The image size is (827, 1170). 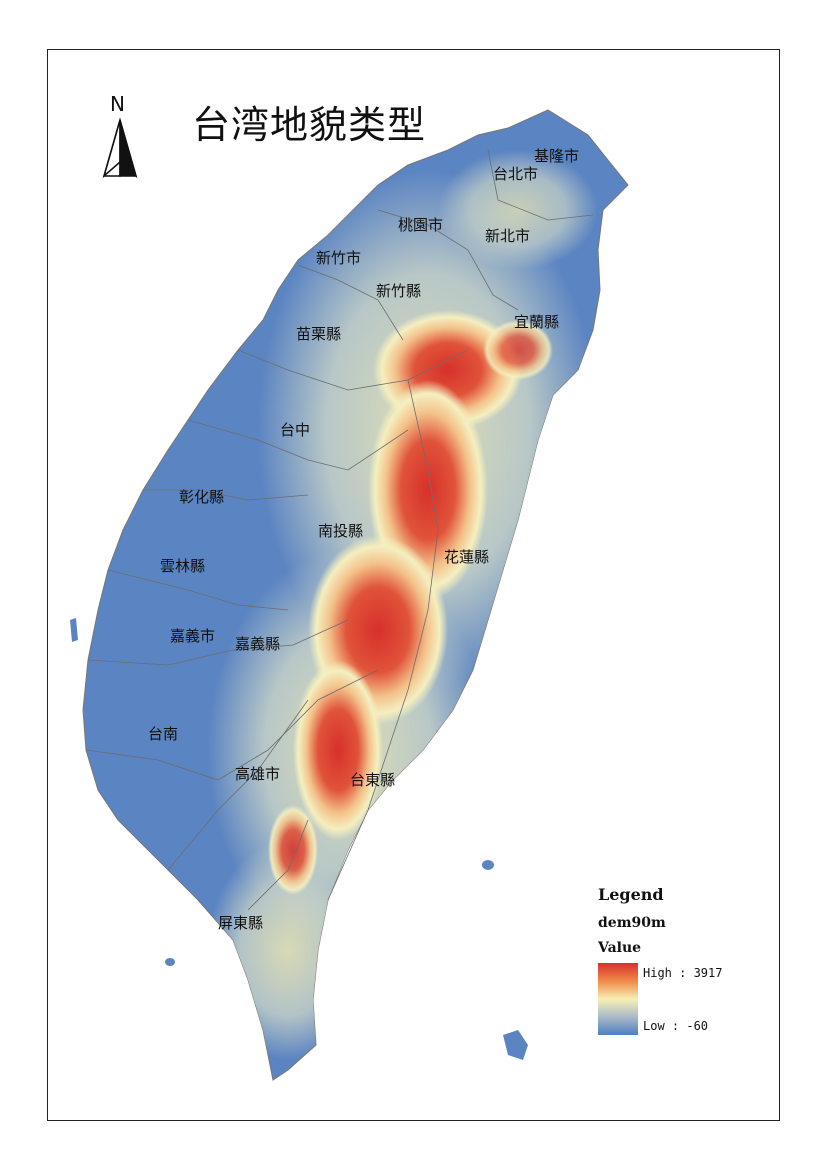 What do you see at coordinates (117, 104) in the screenshot?
I see `north-letter: N` at bounding box center [117, 104].